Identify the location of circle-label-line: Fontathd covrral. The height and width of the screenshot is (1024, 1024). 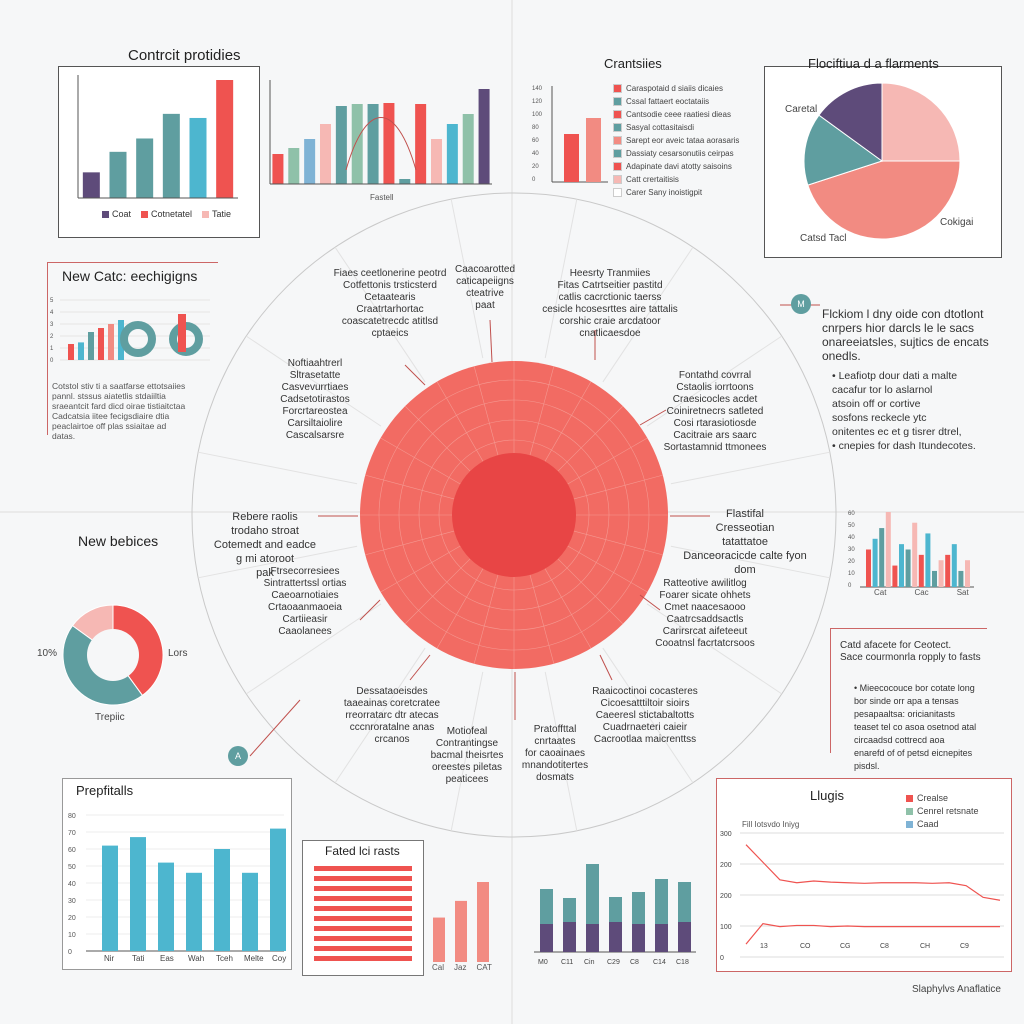
(715, 375).